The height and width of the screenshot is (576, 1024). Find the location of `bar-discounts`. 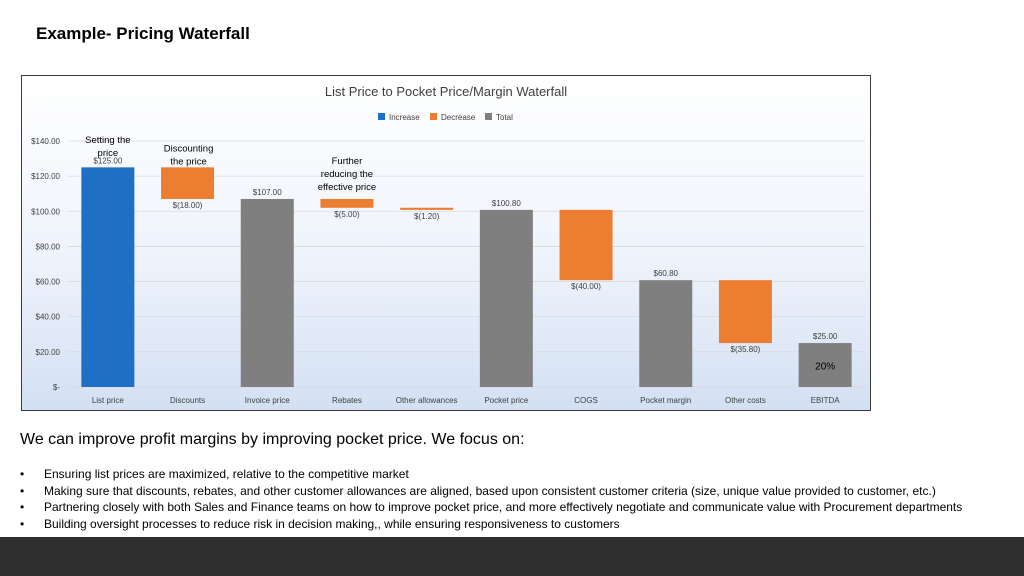

bar-discounts is located at coordinates (188, 183).